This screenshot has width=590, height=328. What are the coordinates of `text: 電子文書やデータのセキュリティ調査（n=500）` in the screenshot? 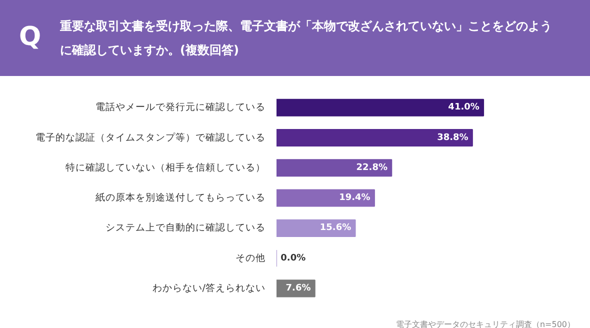 It's located at (484, 323).